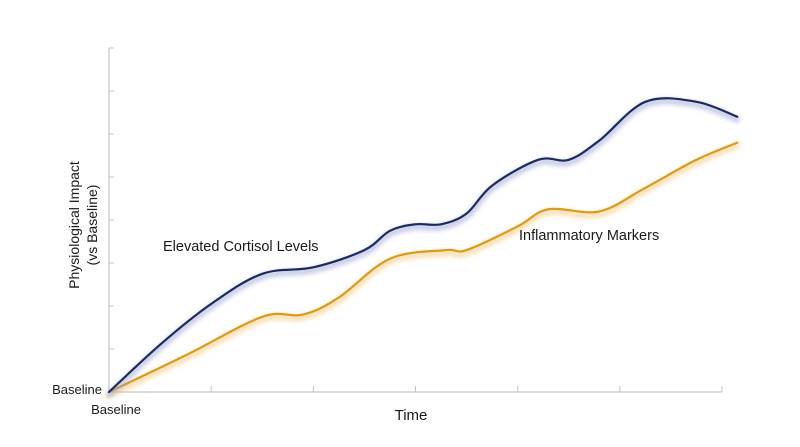 Image resolution: width=800 pixels, height=447 pixels. What do you see at coordinates (411, 415) in the screenshot?
I see `x-axis-title: Time` at bounding box center [411, 415].